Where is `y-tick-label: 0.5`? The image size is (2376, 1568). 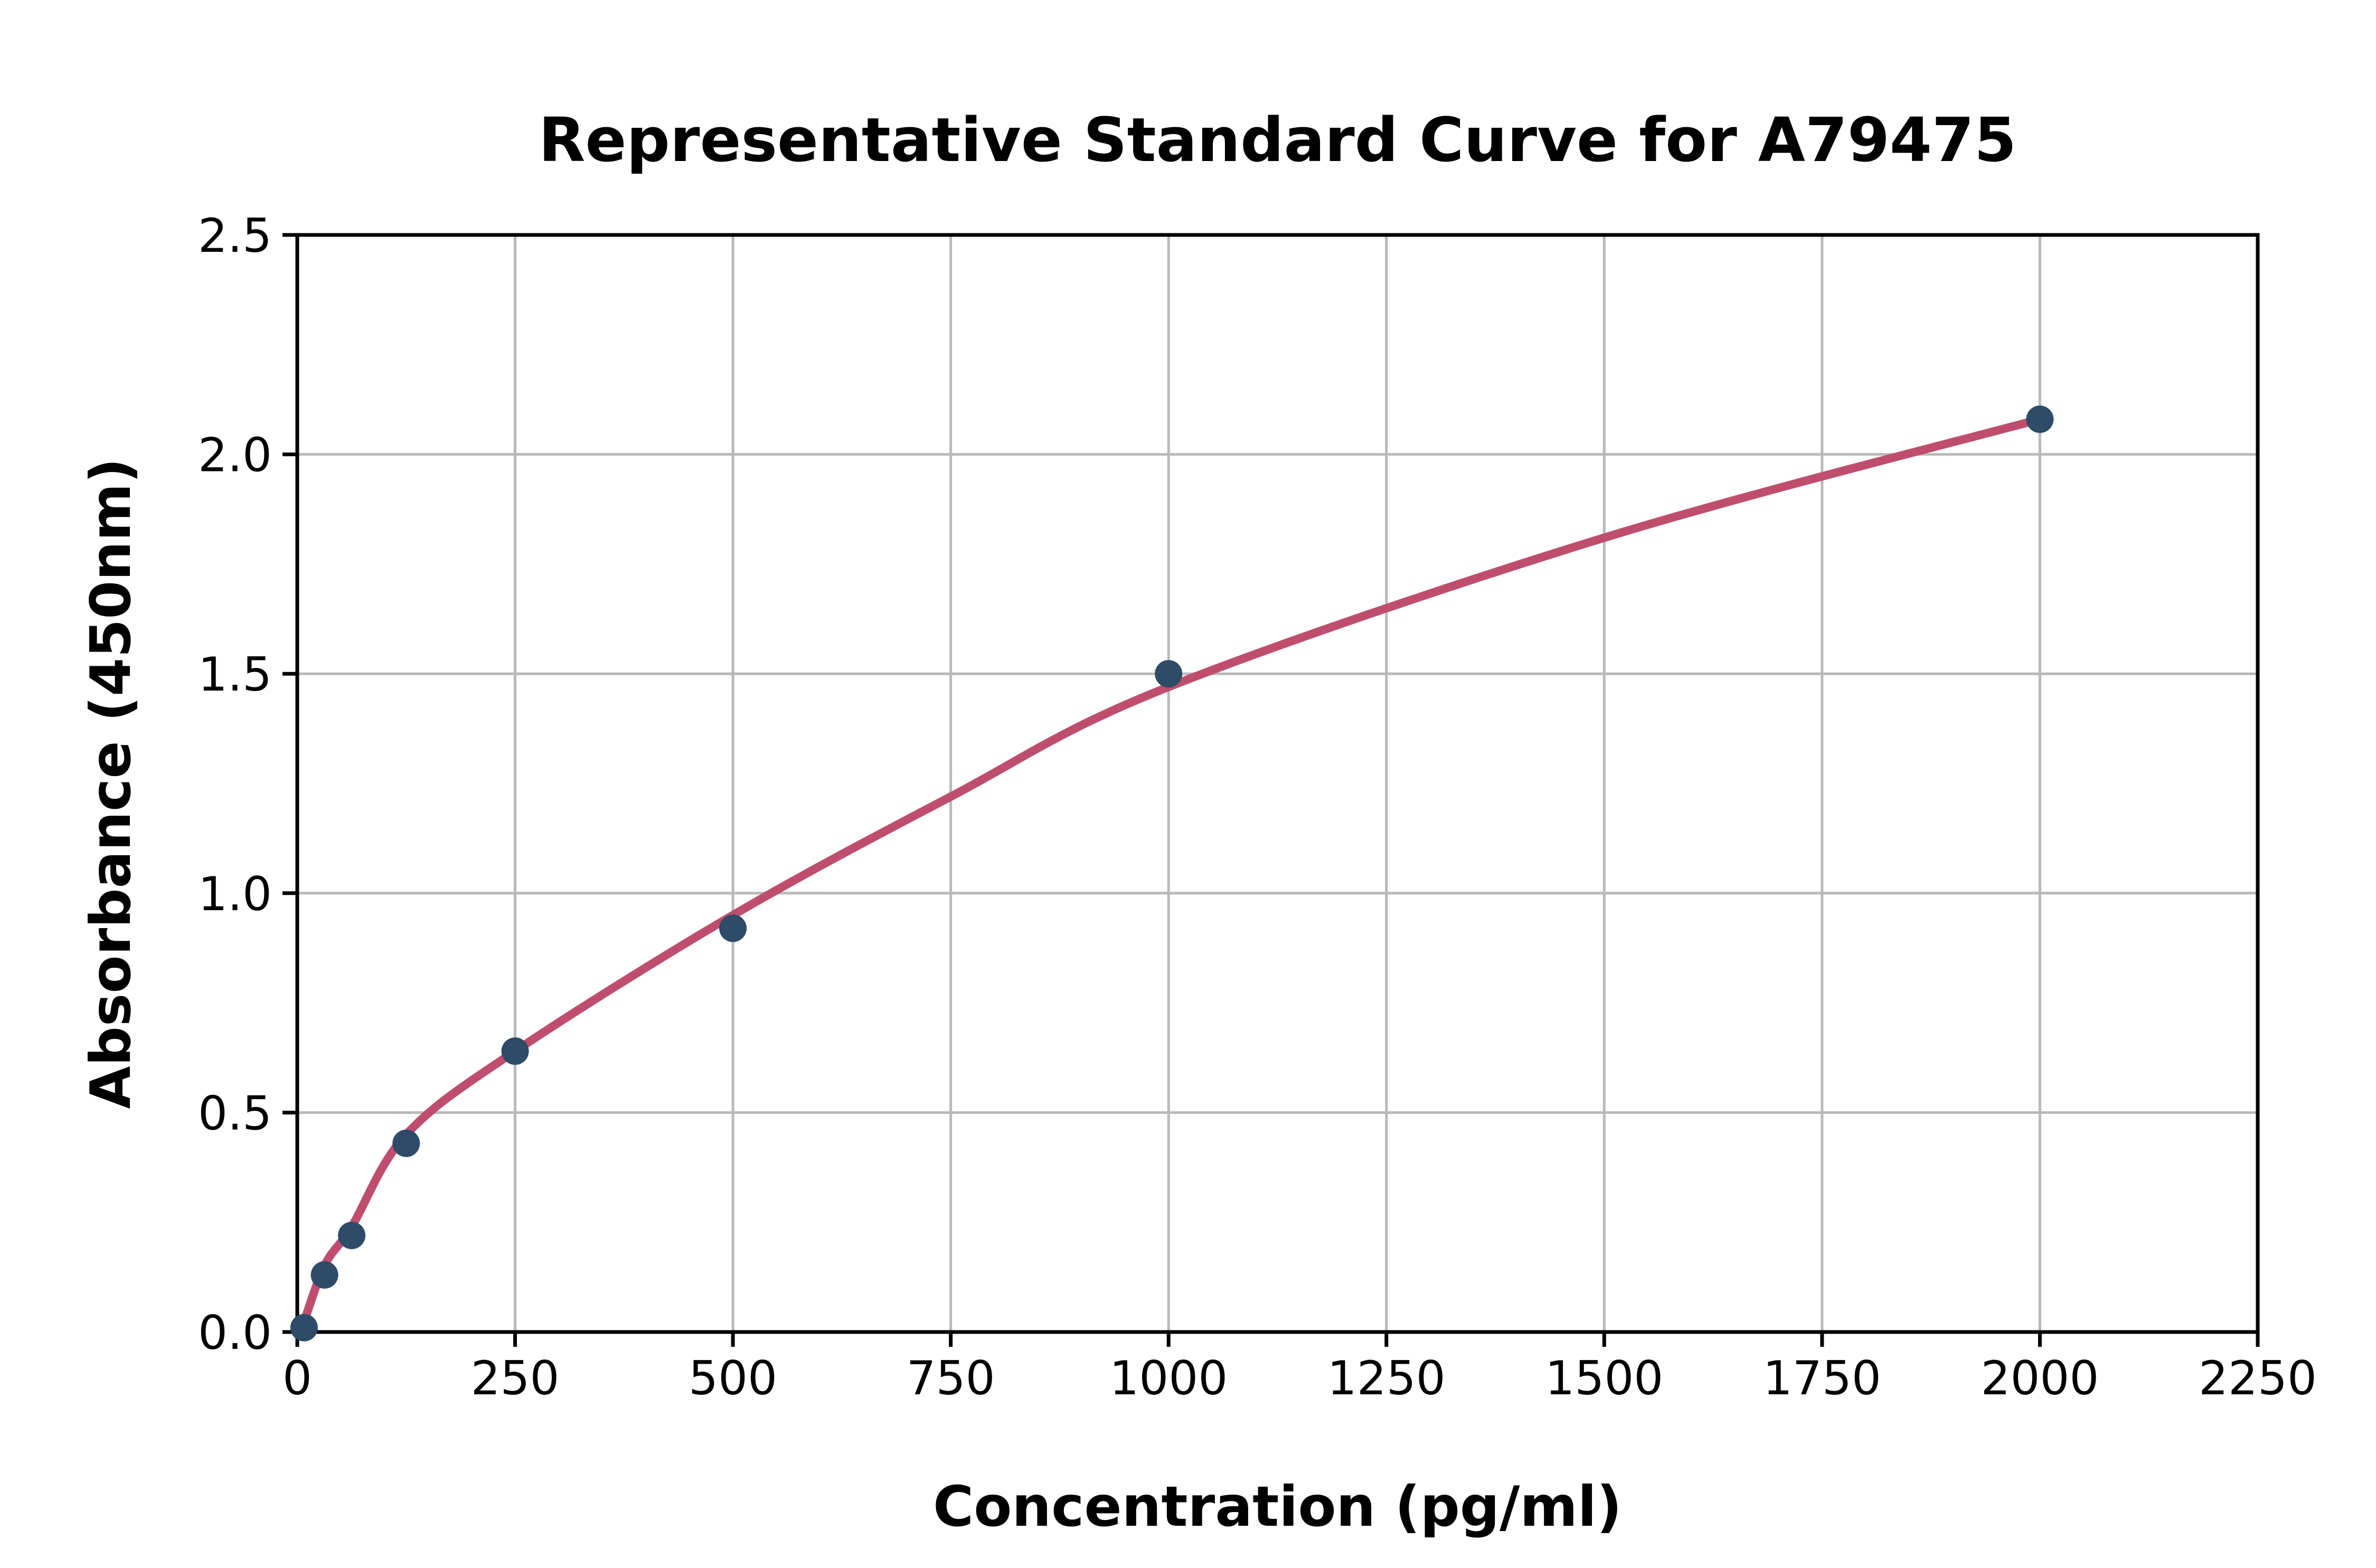
y-tick-label: 0.5 is located at coordinates (235, 1113).